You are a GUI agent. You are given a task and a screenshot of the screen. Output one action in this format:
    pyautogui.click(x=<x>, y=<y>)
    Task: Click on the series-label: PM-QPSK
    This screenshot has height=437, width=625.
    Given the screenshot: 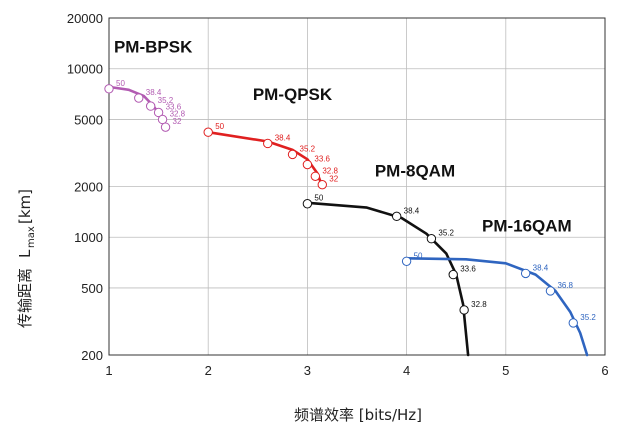 What is the action you would take?
    pyautogui.click(x=293, y=94)
    